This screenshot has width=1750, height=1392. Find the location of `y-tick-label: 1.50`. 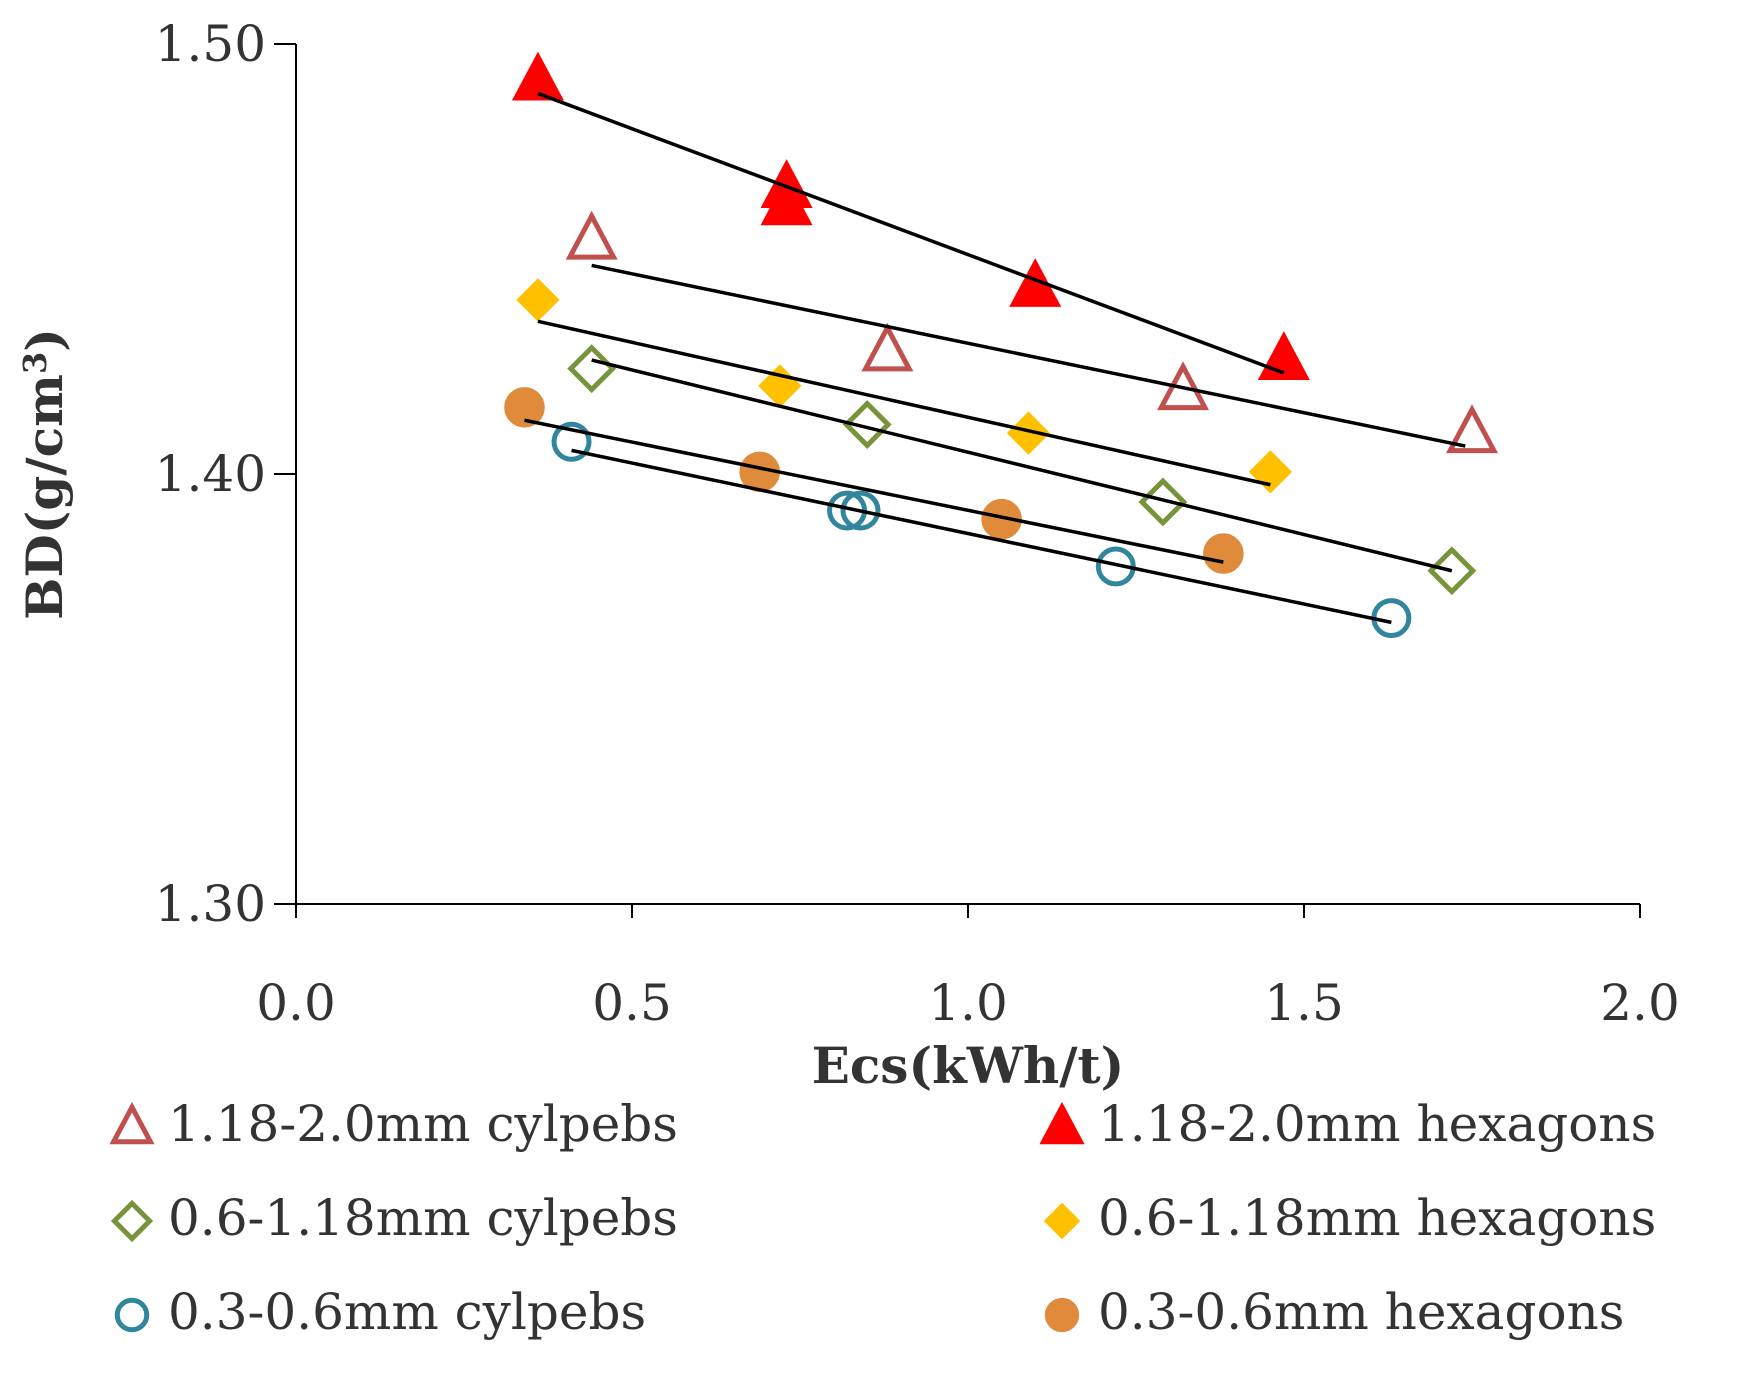

y-tick-label: 1.50 is located at coordinates (210, 44).